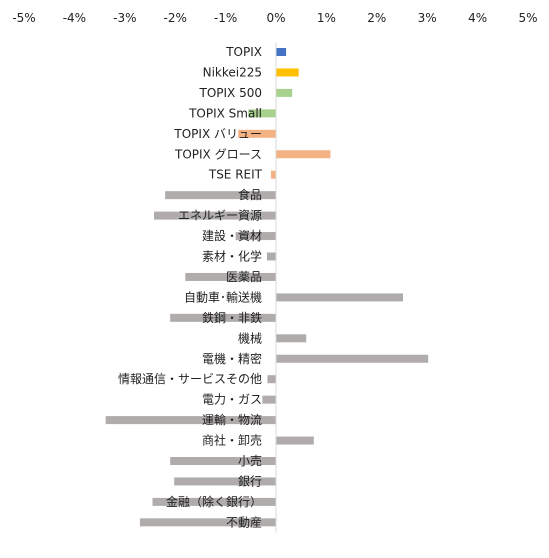 Image resolution: width=549 pixels, height=558 pixels. Describe the element at coordinates (235, 175) in the screenshot. I see `category-label: TSE REIT` at that location.